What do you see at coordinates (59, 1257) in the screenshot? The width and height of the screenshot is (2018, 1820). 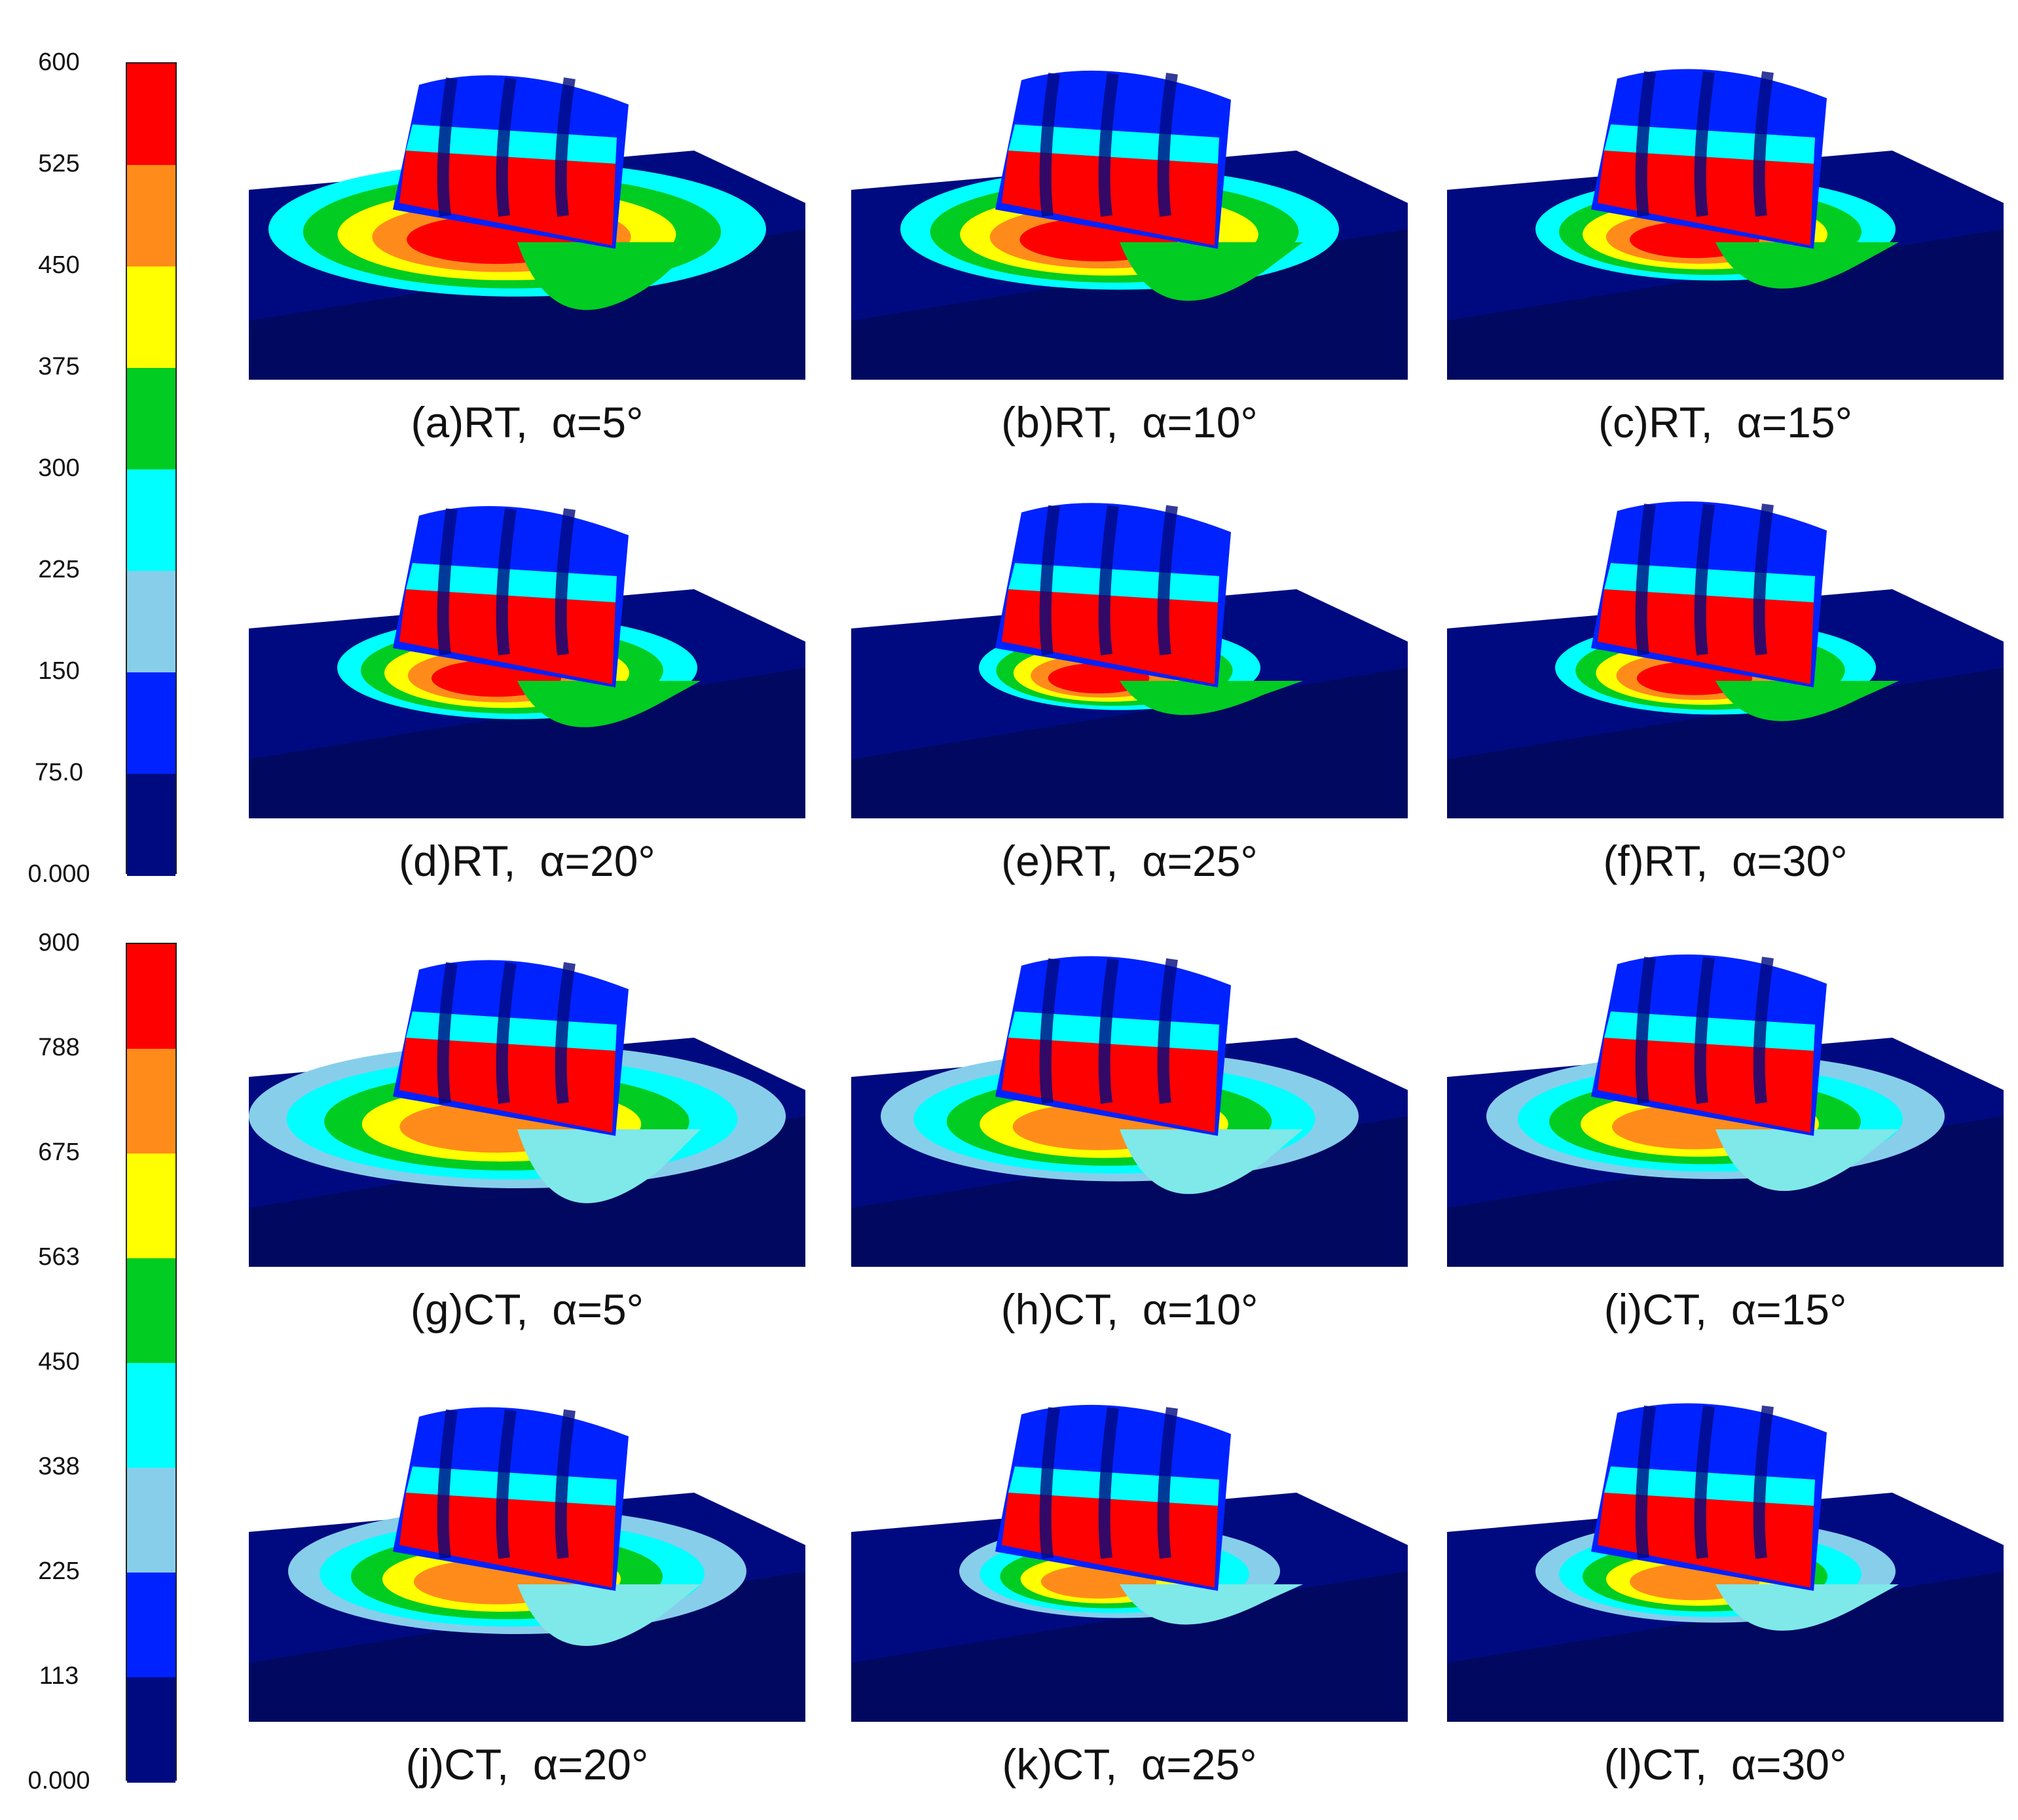 I see `colorbar-tick-label: 563` at bounding box center [59, 1257].